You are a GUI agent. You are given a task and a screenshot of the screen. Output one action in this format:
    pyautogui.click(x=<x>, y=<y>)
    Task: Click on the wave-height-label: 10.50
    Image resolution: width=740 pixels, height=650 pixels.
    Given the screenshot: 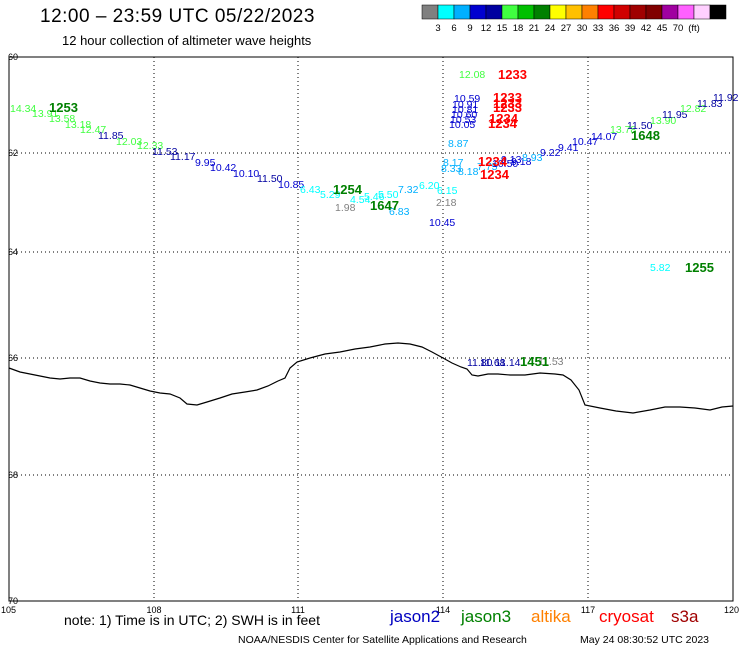 What is the action you would take?
    pyautogui.click(x=505, y=164)
    